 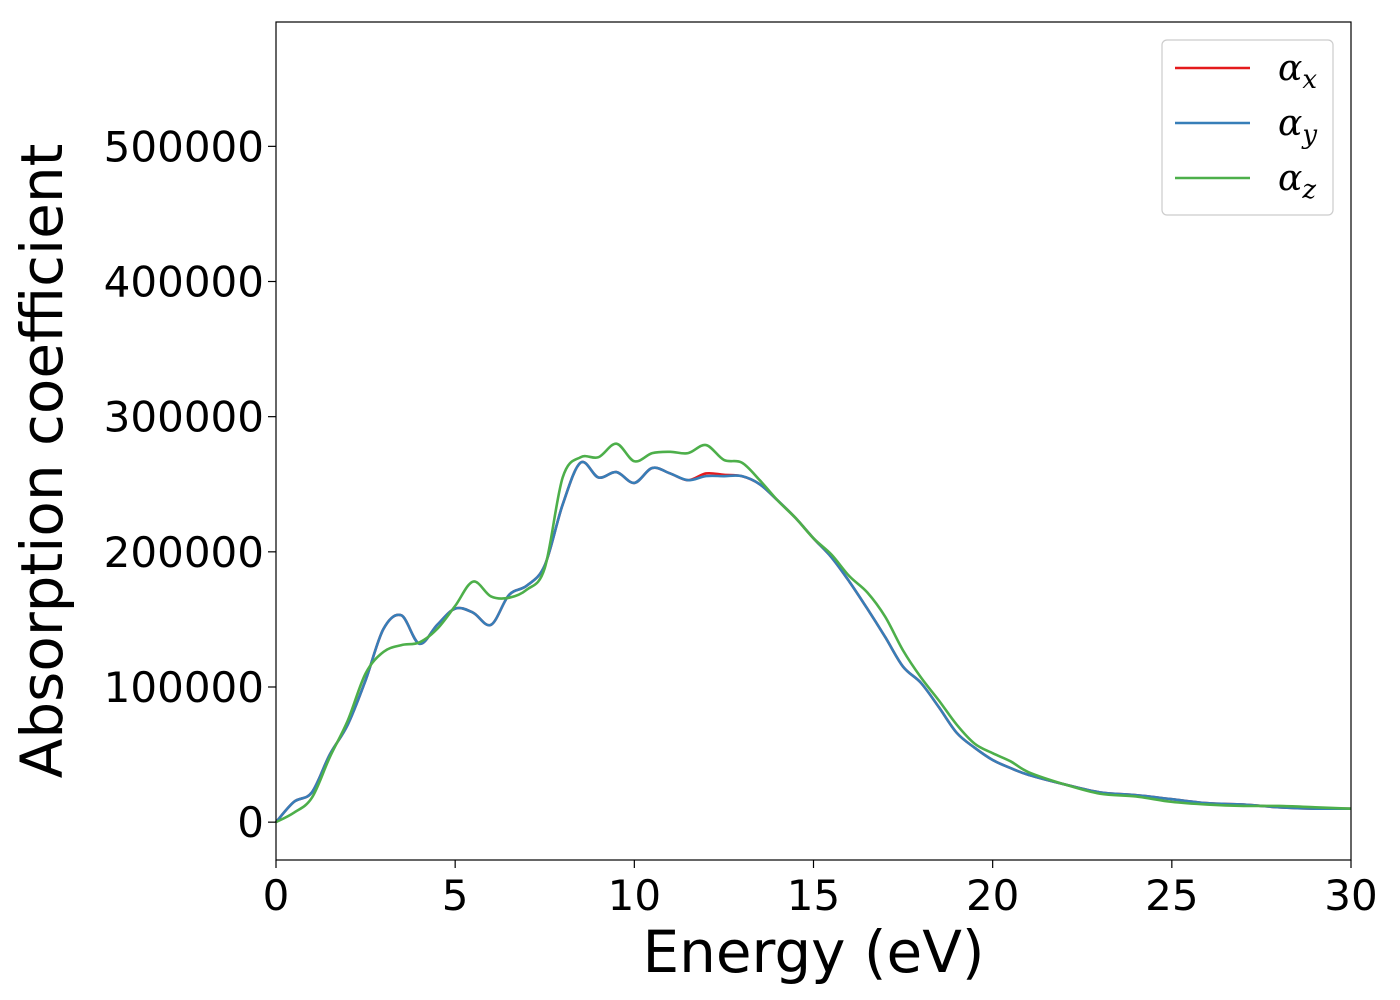 What do you see at coordinates (634, 895) in the screenshot?
I see `x-tick-label: 10` at bounding box center [634, 895].